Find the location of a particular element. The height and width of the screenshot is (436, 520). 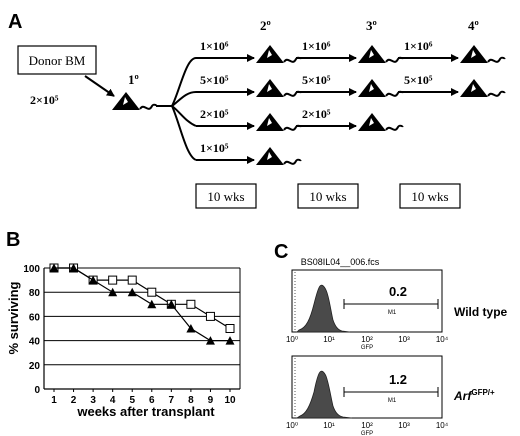

x-tick-label: 3 is located at coordinates (93, 400).